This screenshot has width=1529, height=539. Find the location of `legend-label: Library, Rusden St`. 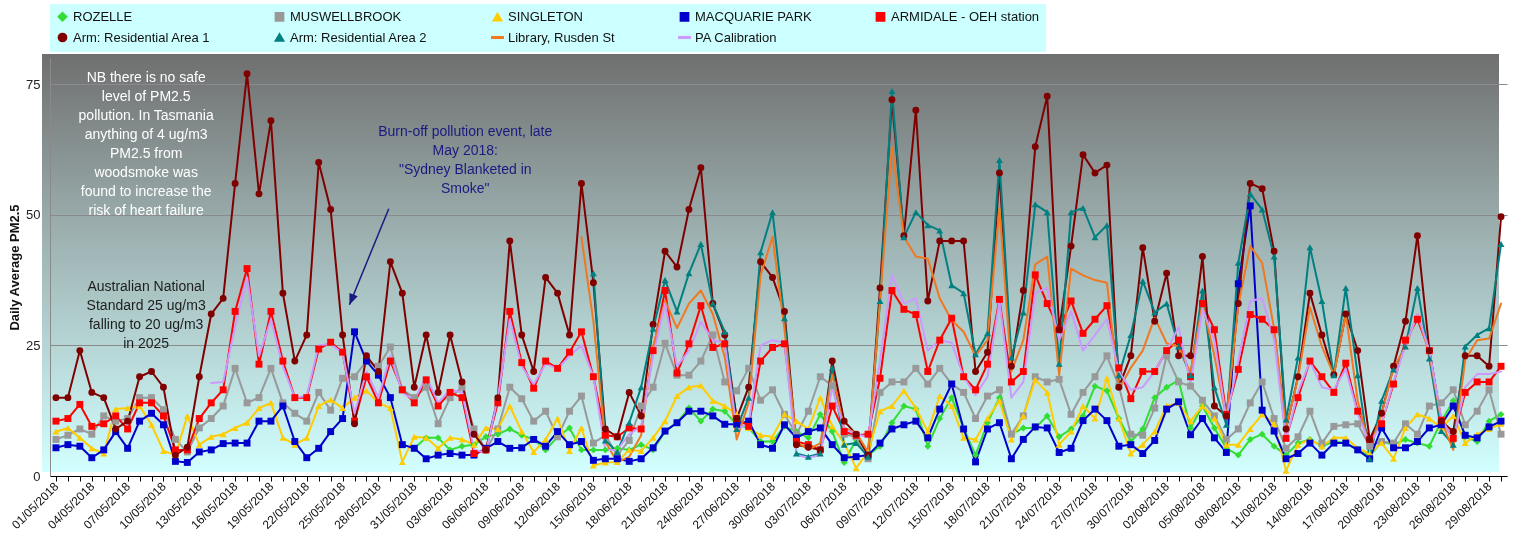

legend-label: Library, Rusden St is located at coordinates (562, 37).